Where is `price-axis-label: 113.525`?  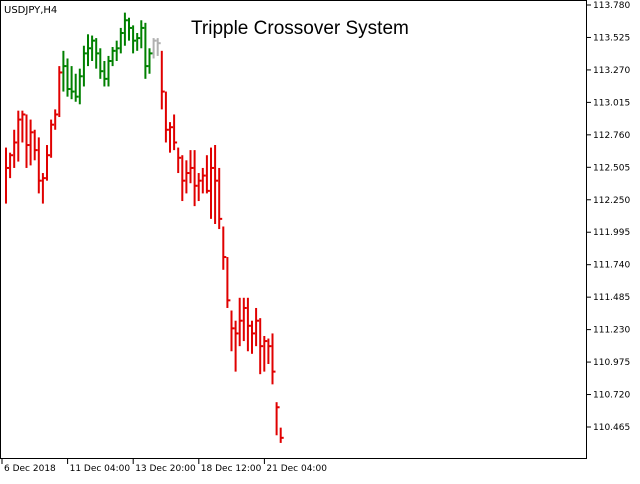
price-axis-label: 113.525 is located at coordinates (611, 38).